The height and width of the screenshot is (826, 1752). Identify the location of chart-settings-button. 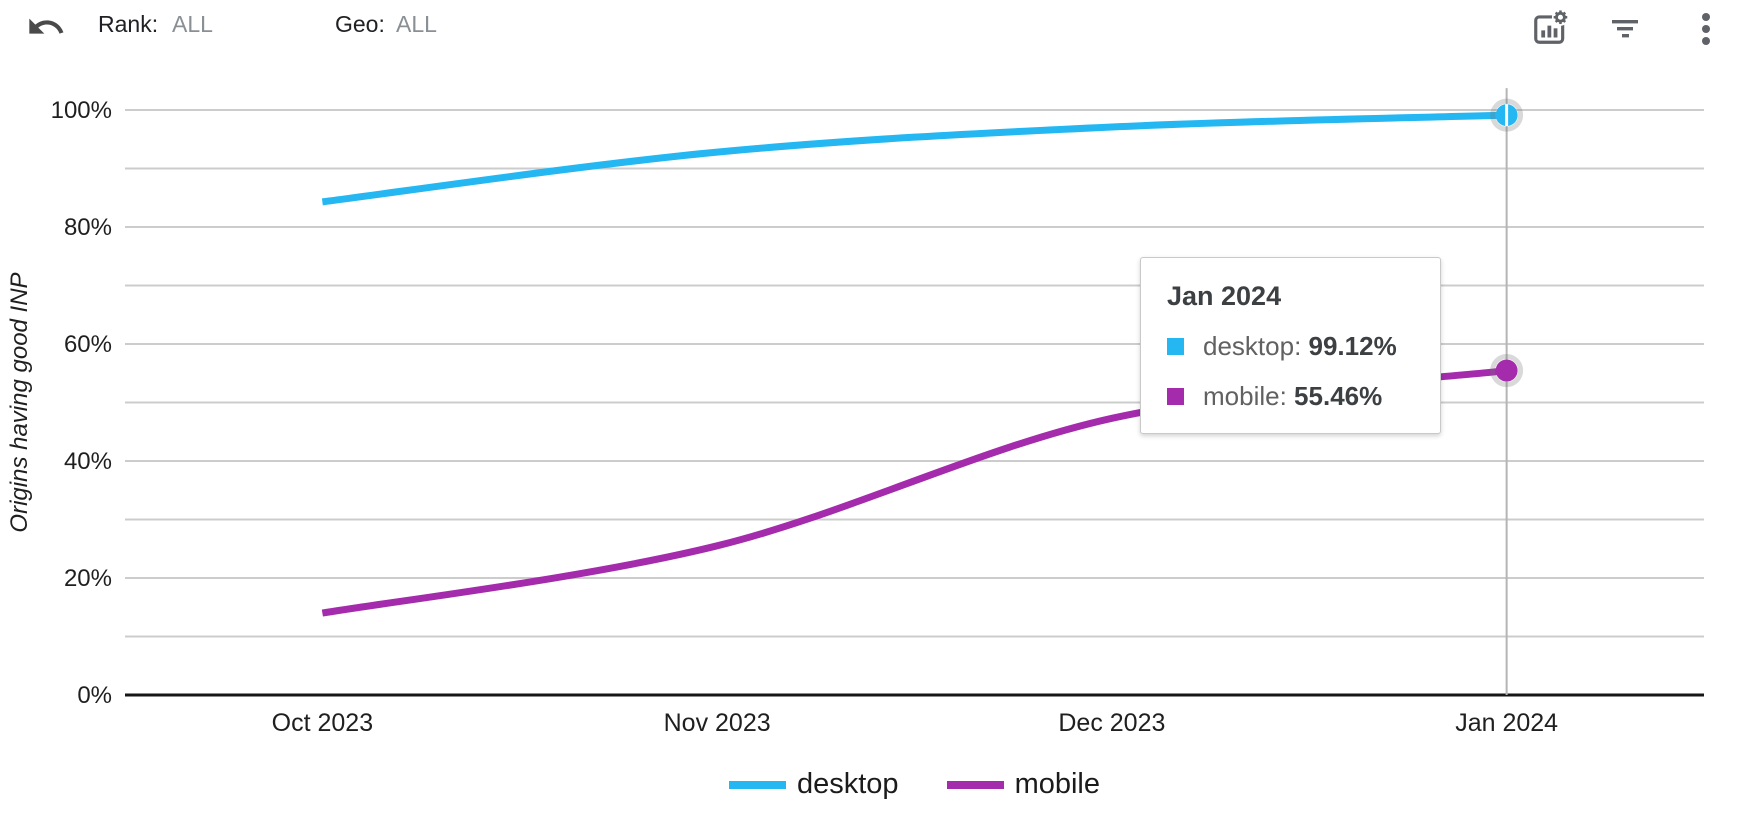
(1550, 27).